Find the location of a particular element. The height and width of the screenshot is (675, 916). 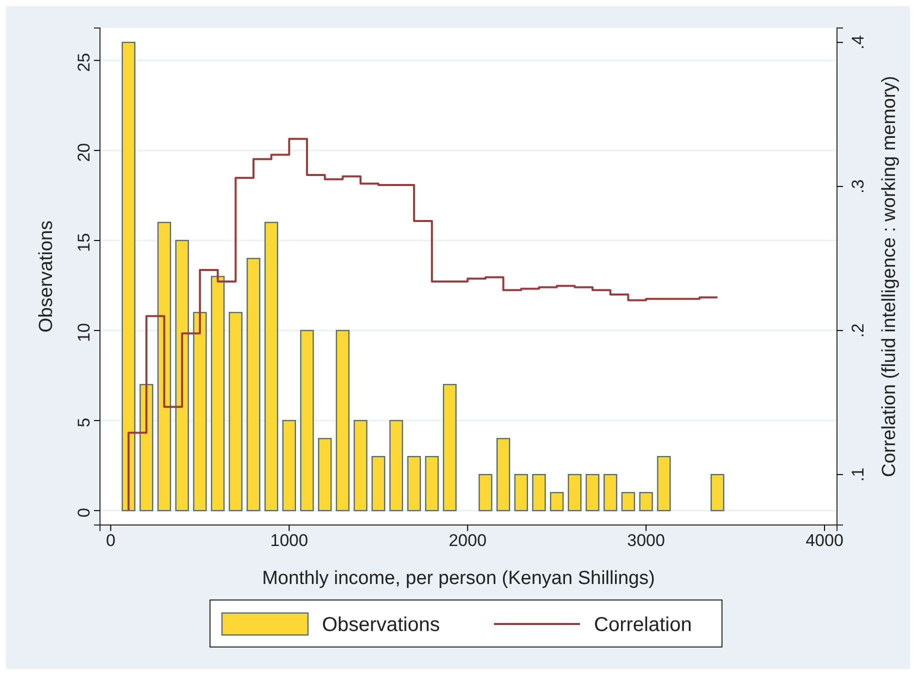

y2-tick-label: .3 is located at coordinates (858, 186).